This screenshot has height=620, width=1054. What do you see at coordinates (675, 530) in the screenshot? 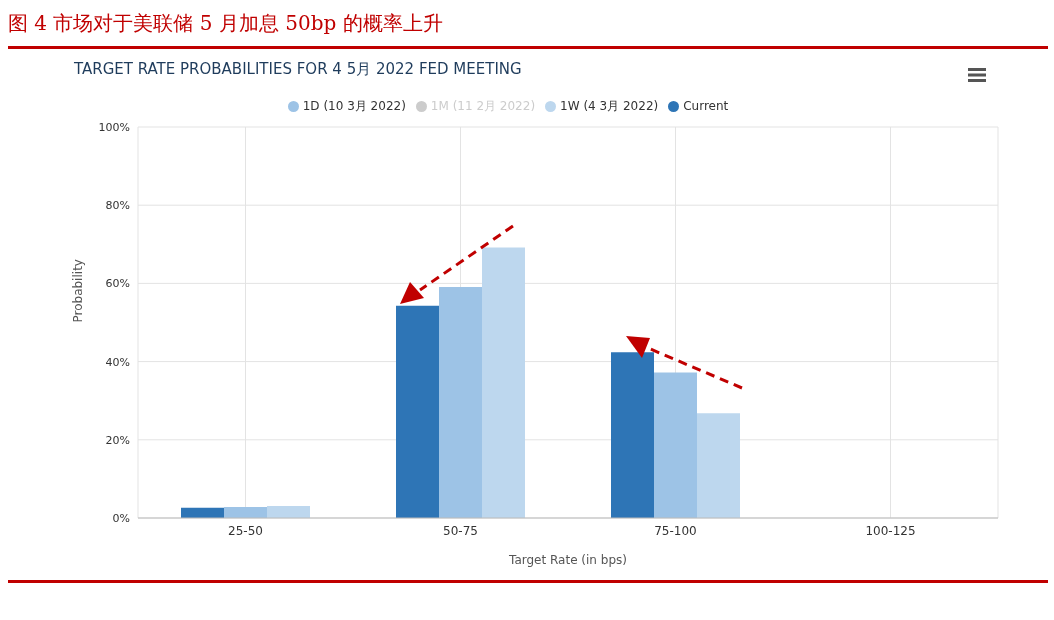
I see `x-tick-label: 75-100` at bounding box center [675, 530].